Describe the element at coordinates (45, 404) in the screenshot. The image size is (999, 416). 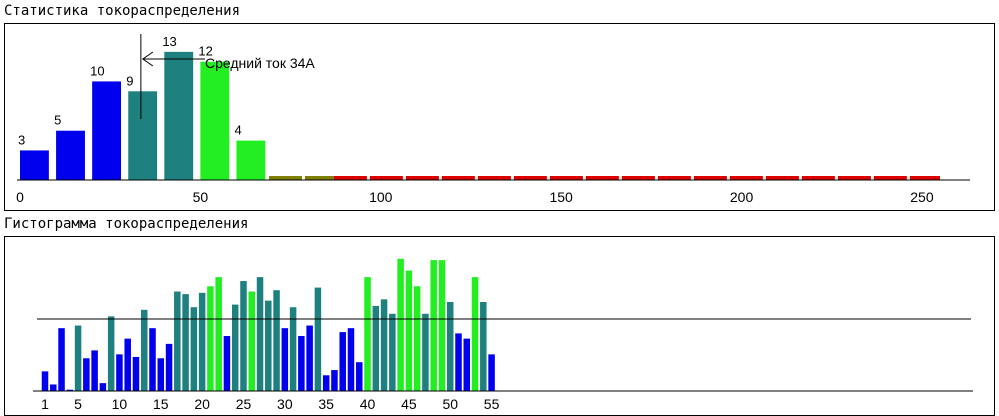
I see `x-tick-label: 1` at that location.